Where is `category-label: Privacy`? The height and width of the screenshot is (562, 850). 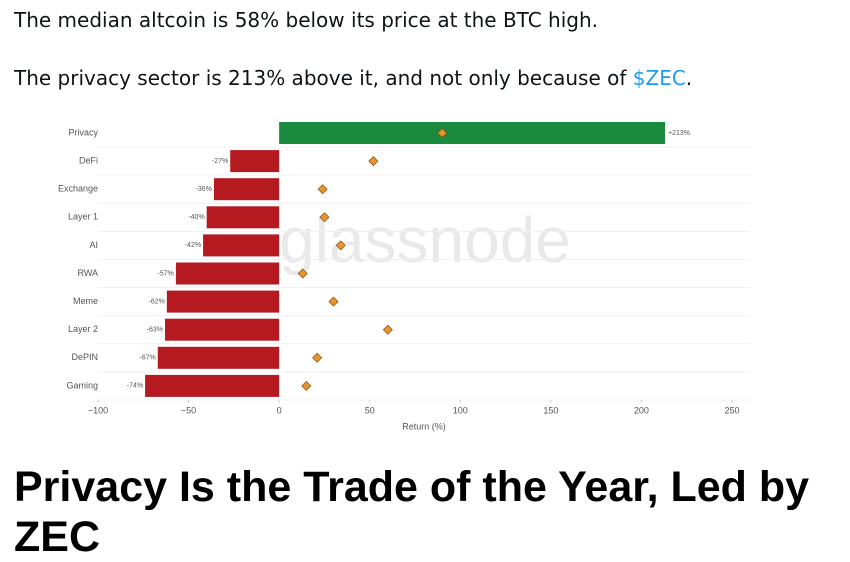
category-label: Privacy is located at coordinates (83, 132).